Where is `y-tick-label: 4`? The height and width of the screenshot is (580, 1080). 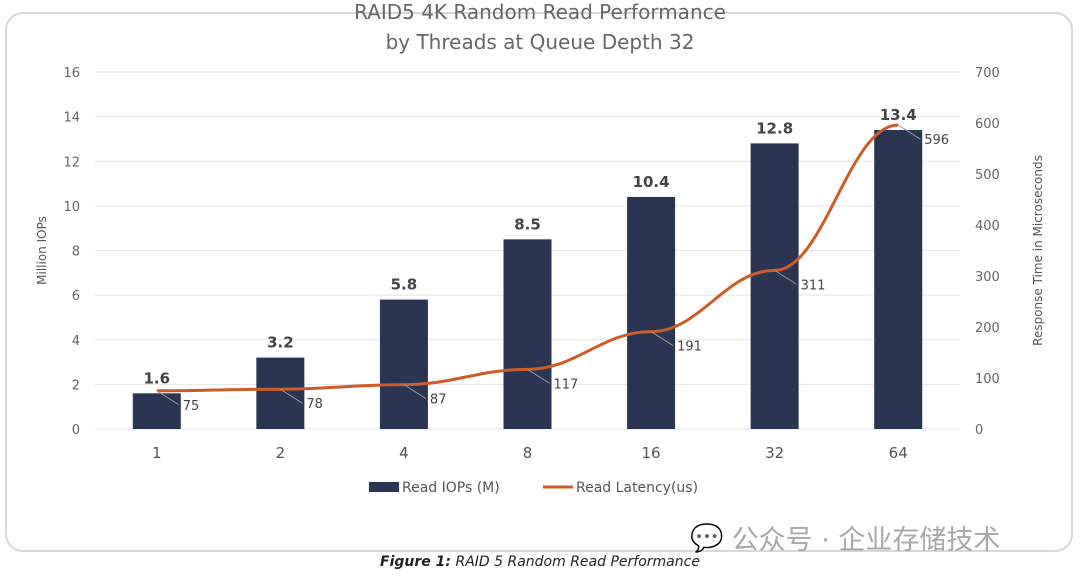
y-tick-label: 4 is located at coordinates (76, 341).